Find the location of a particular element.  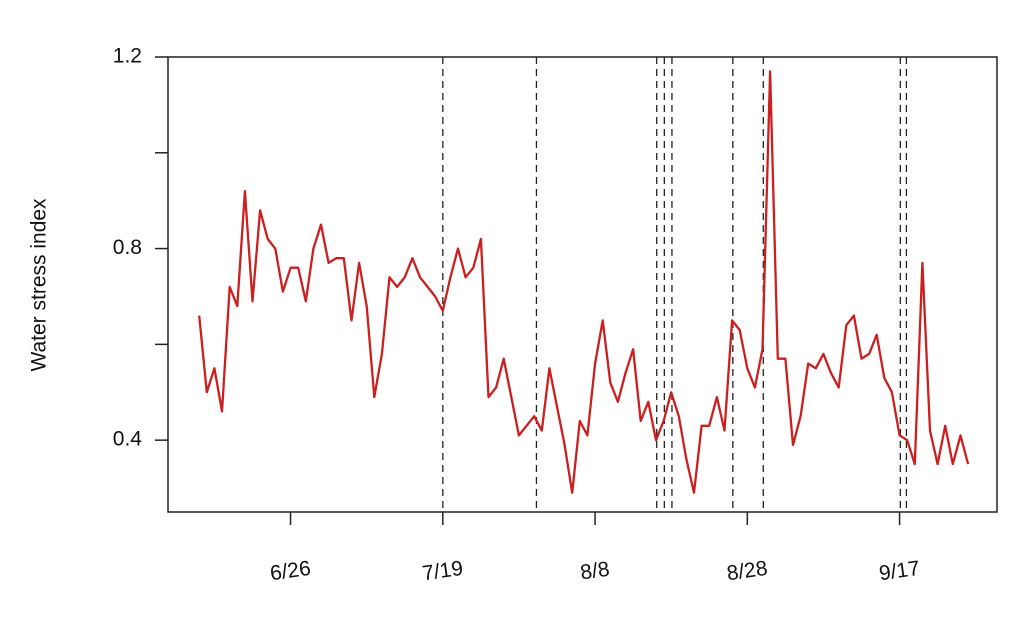

x-tick-label: 6/26 is located at coordinates (291, 571).